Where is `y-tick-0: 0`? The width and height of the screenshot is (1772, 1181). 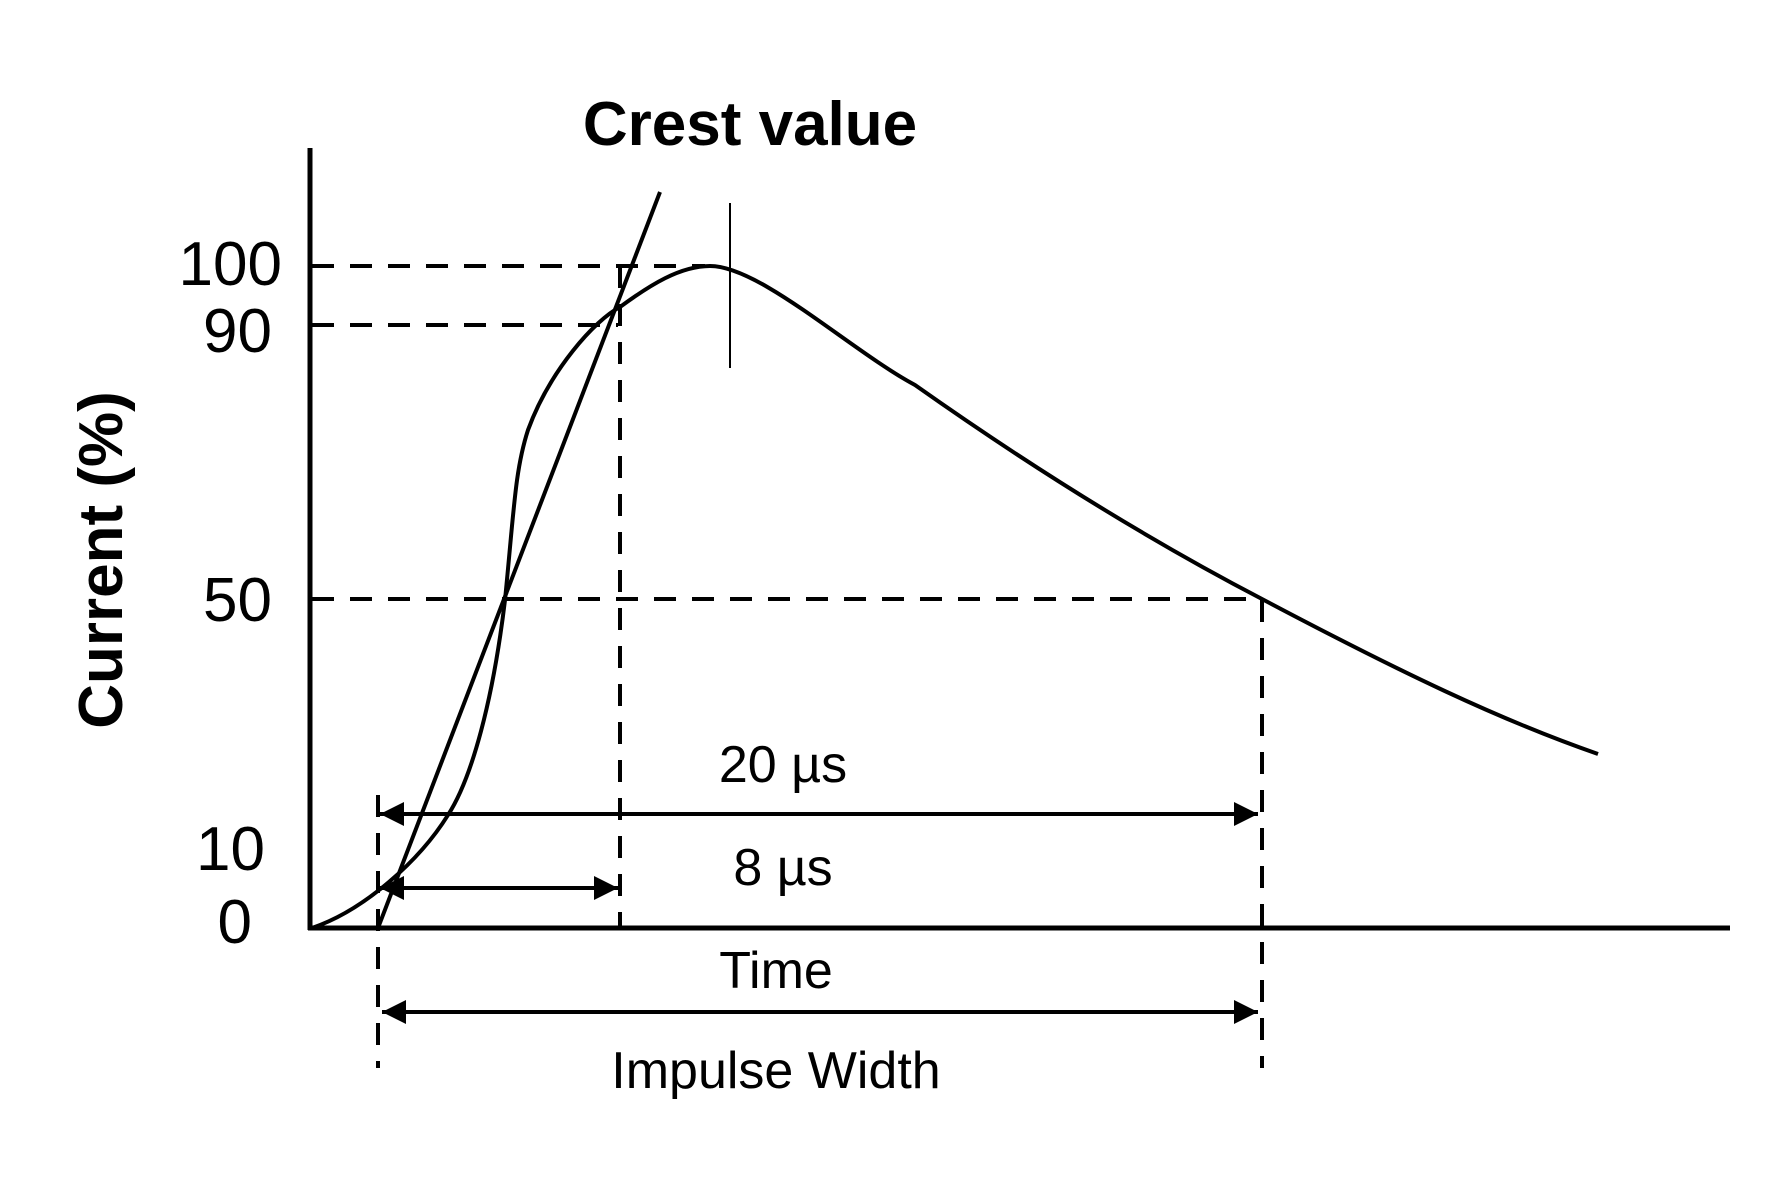 y-tick-0: 0 is located at coordinates (235, 922).